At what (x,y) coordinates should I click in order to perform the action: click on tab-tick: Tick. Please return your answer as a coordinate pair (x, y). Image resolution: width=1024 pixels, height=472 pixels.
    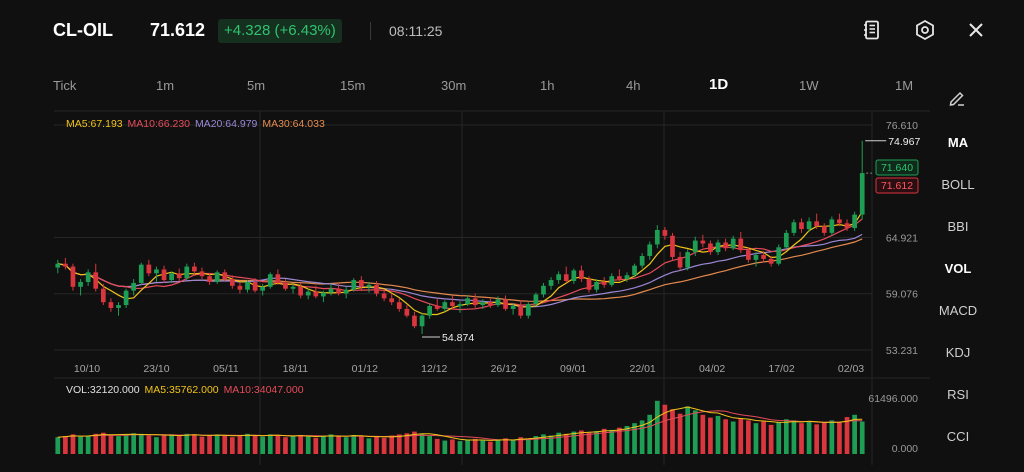
    Looking at the image, I should click on (65, 85).